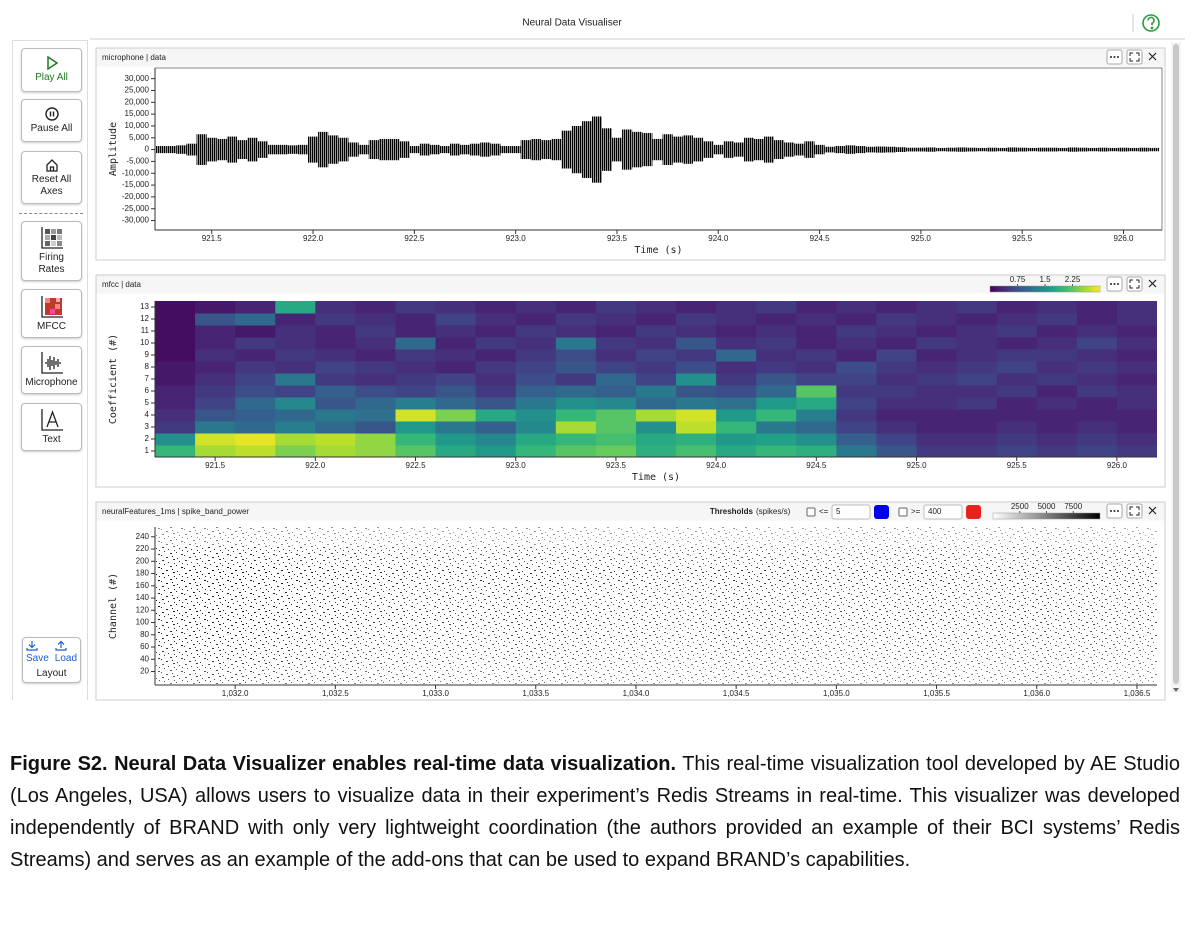  Describe the element at coordinates (1176, 690) in the screenshot. I see `scroll-arrow` at that location.